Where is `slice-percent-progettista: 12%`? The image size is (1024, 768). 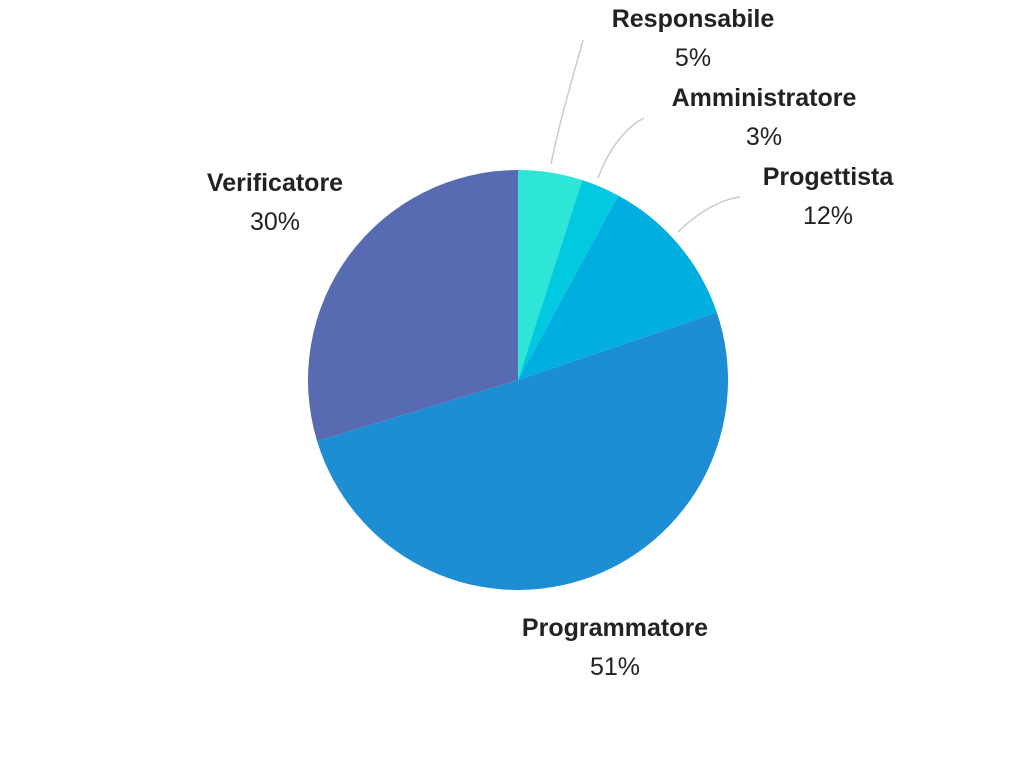
slice-percent-progettista: 12% is located at coordinates (828, 216).